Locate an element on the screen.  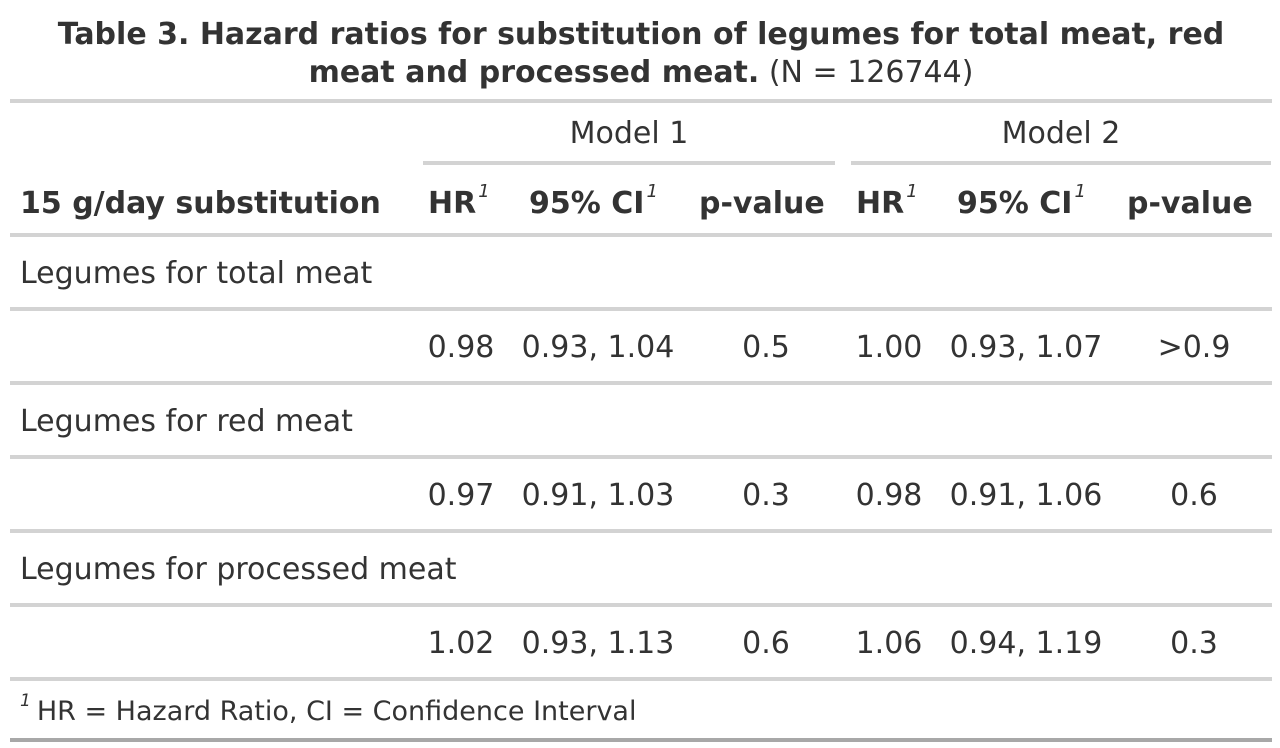
table-cell-m1-p: 0.3 is located at coordinates (766, 495).